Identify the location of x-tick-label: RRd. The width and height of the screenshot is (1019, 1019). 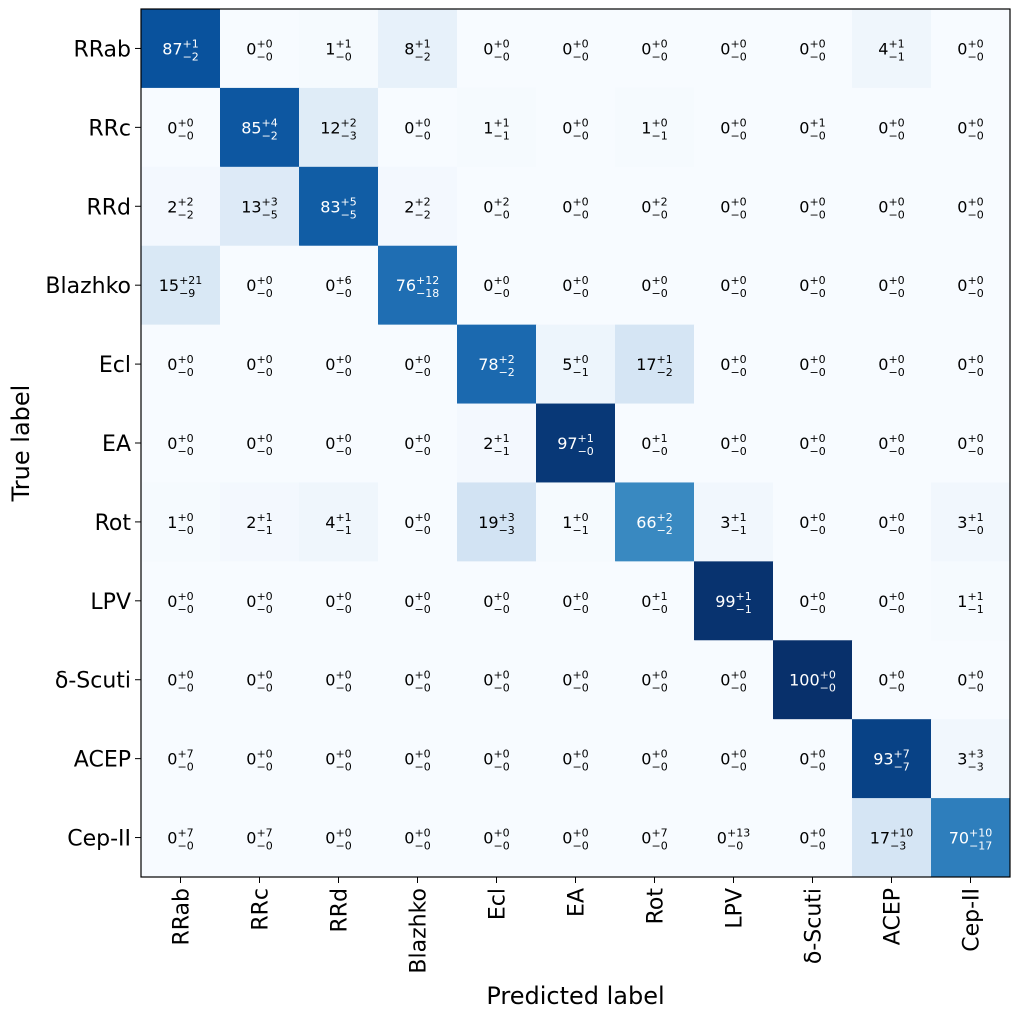
(340, 910).